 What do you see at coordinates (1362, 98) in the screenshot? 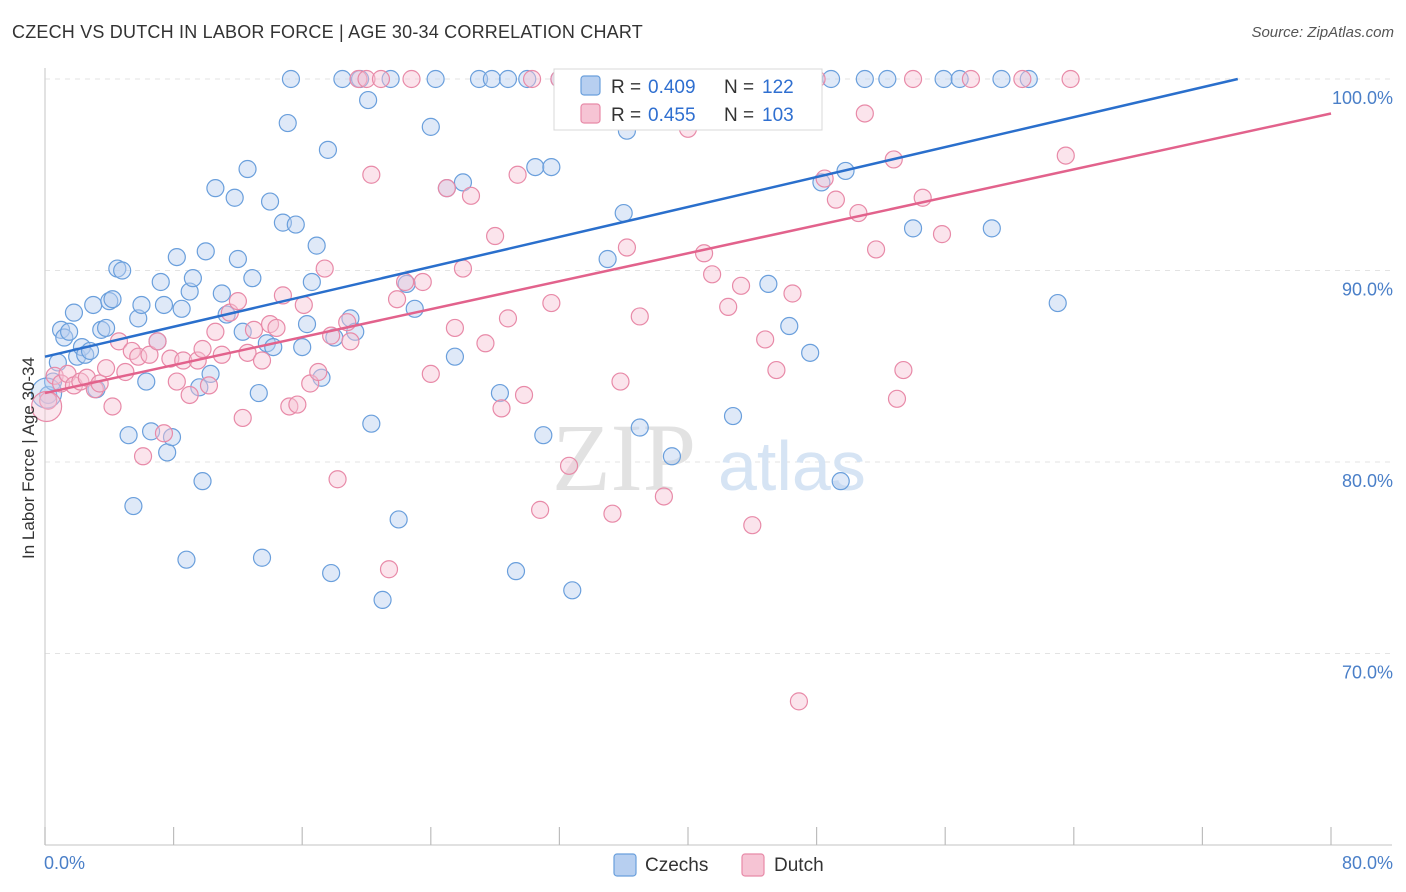
I see `y-tick-label: 100.0%` at bounding box center [1362, 98].